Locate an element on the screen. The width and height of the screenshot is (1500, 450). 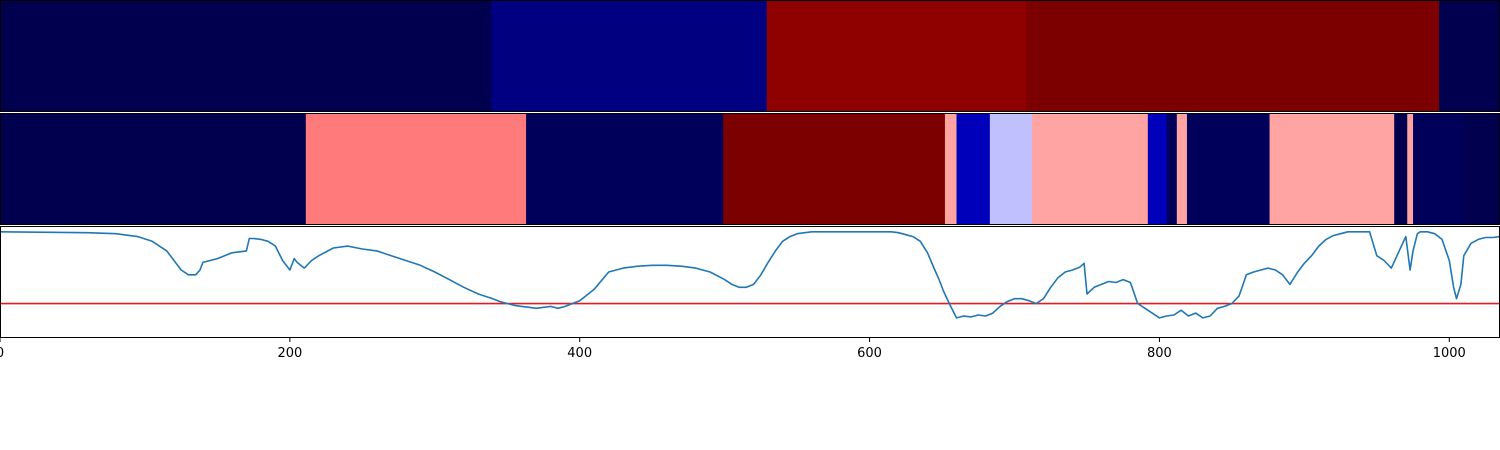
x-tick-label-3: 400 is located at coordinates (579, 353).